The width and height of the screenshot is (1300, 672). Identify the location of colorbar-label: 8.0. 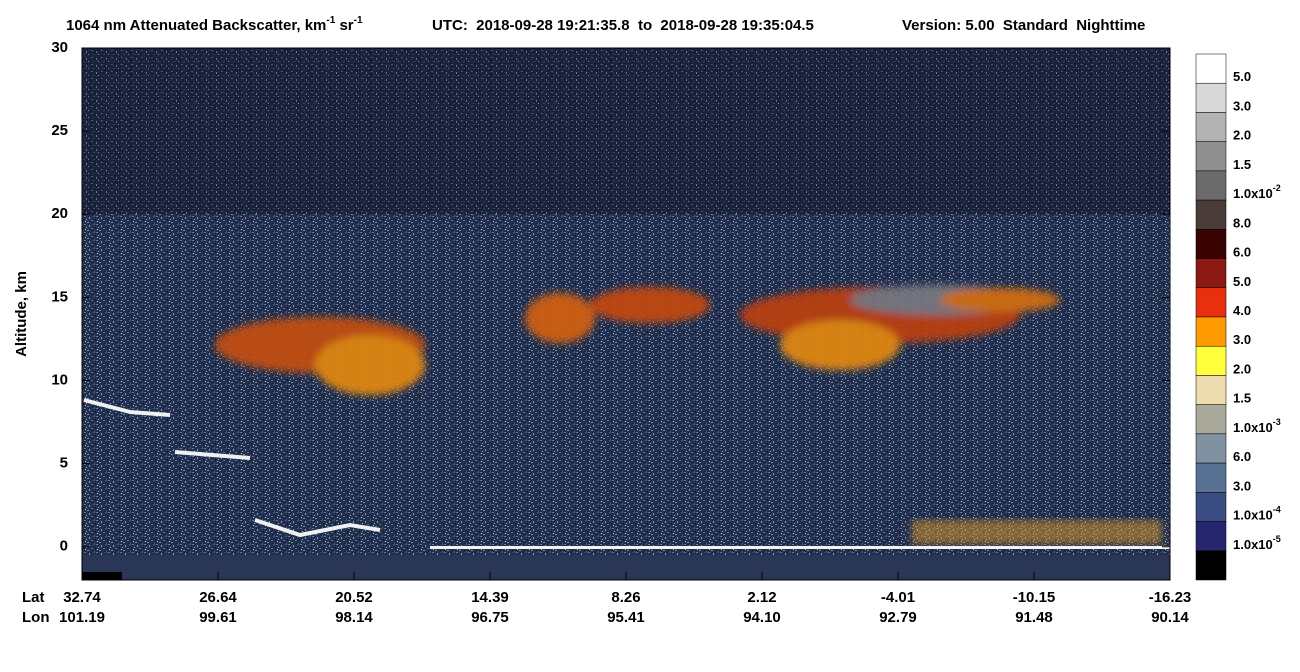
(1242, 223).